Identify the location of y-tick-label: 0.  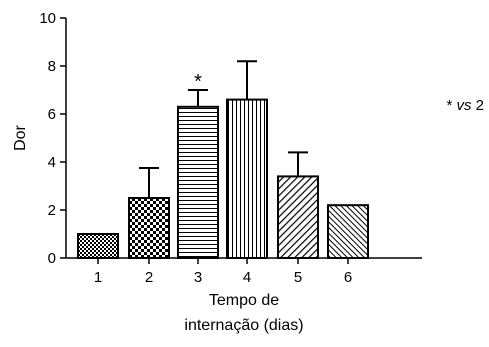
(52, 258).